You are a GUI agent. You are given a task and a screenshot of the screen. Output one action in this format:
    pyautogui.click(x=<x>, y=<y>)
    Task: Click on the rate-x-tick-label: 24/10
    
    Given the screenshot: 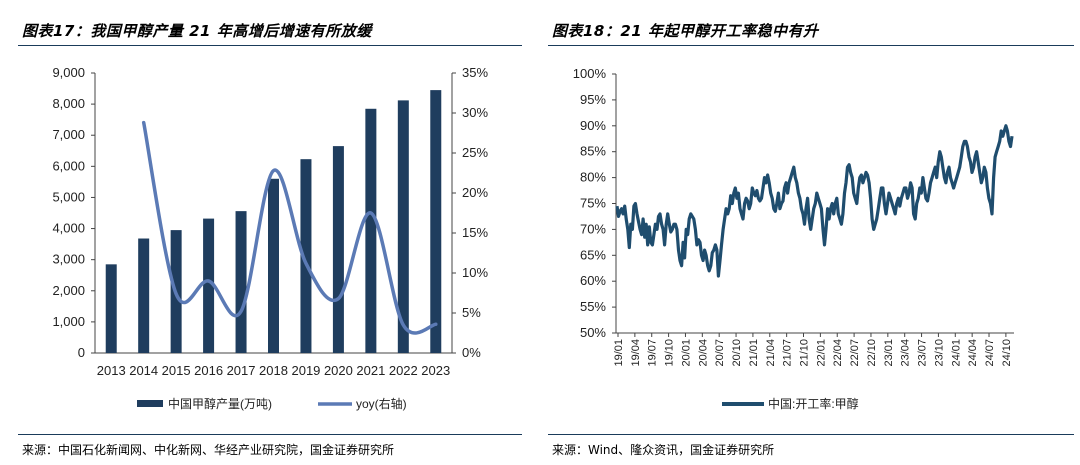 What is the action you would take?
    pyautogui.click(x=1007, y=353)
    